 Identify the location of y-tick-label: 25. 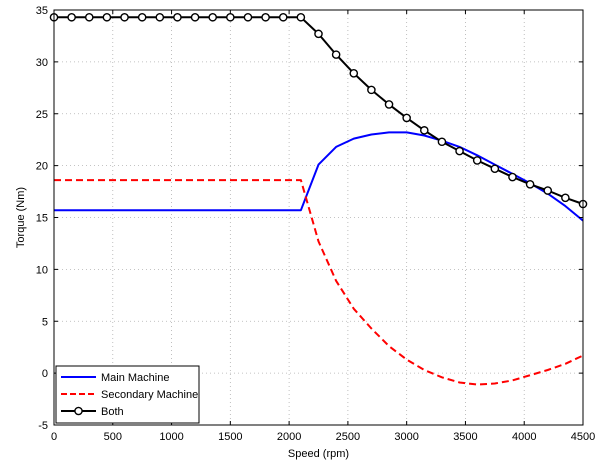
(42, 115).